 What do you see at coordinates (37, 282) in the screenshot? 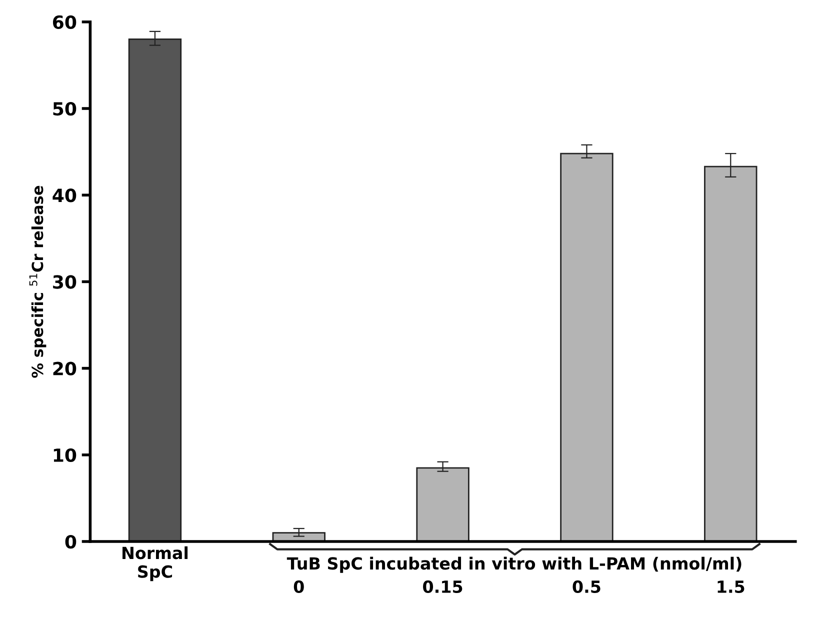
I see `y-axis-title: % specific $^{51}$Cr release` at bounding box center [37, 282].